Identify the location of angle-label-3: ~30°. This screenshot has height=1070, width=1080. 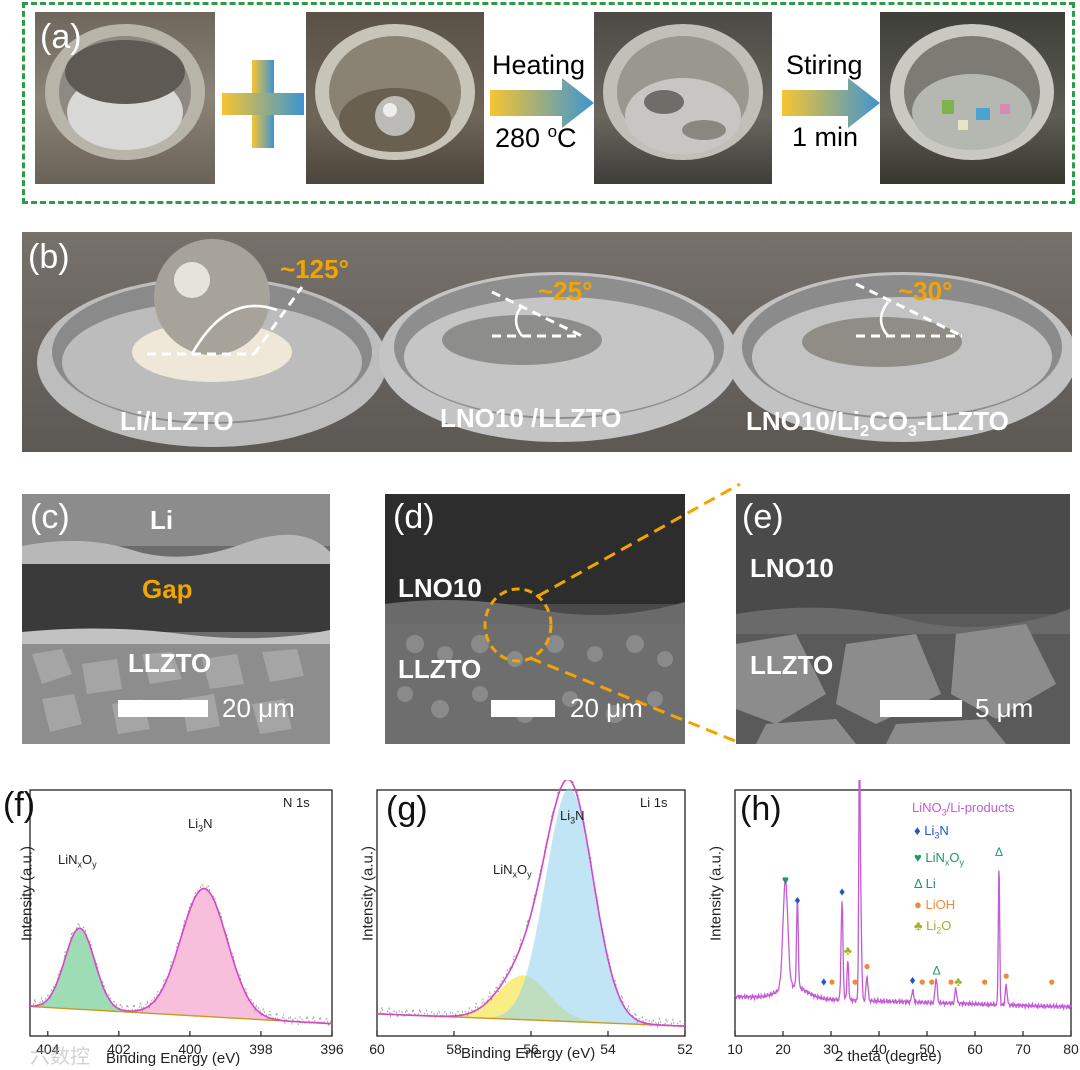
(925, 291).